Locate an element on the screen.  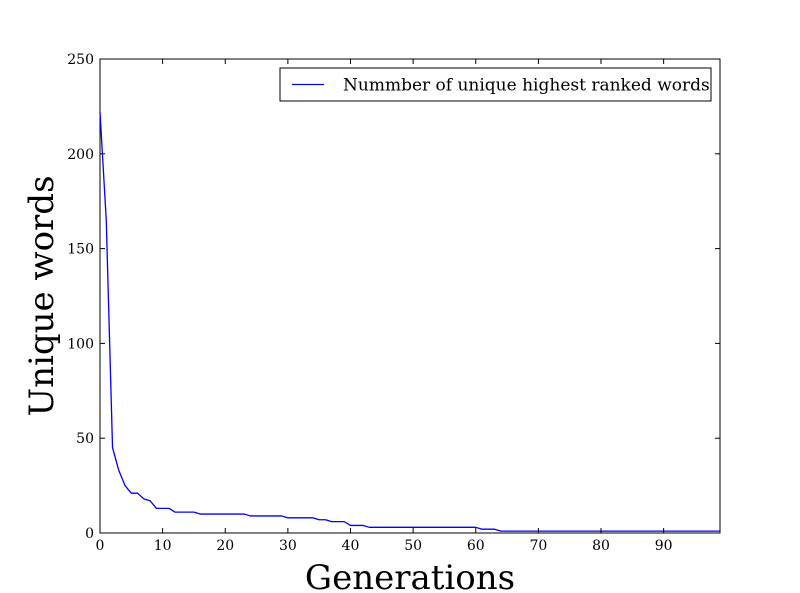
x-tick-label: 50 is located at coordinates (413, 546).